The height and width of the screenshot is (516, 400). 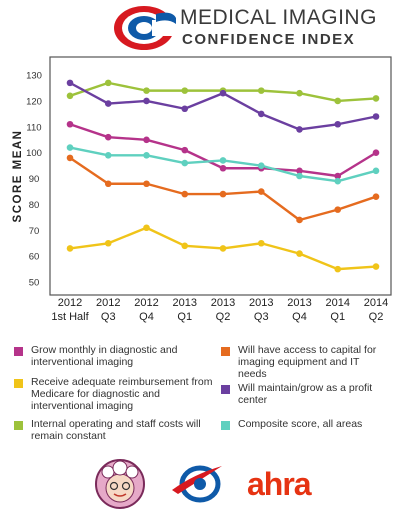 I want to click on legend-label: Composite score, all areas, so click(x=300, y=424).